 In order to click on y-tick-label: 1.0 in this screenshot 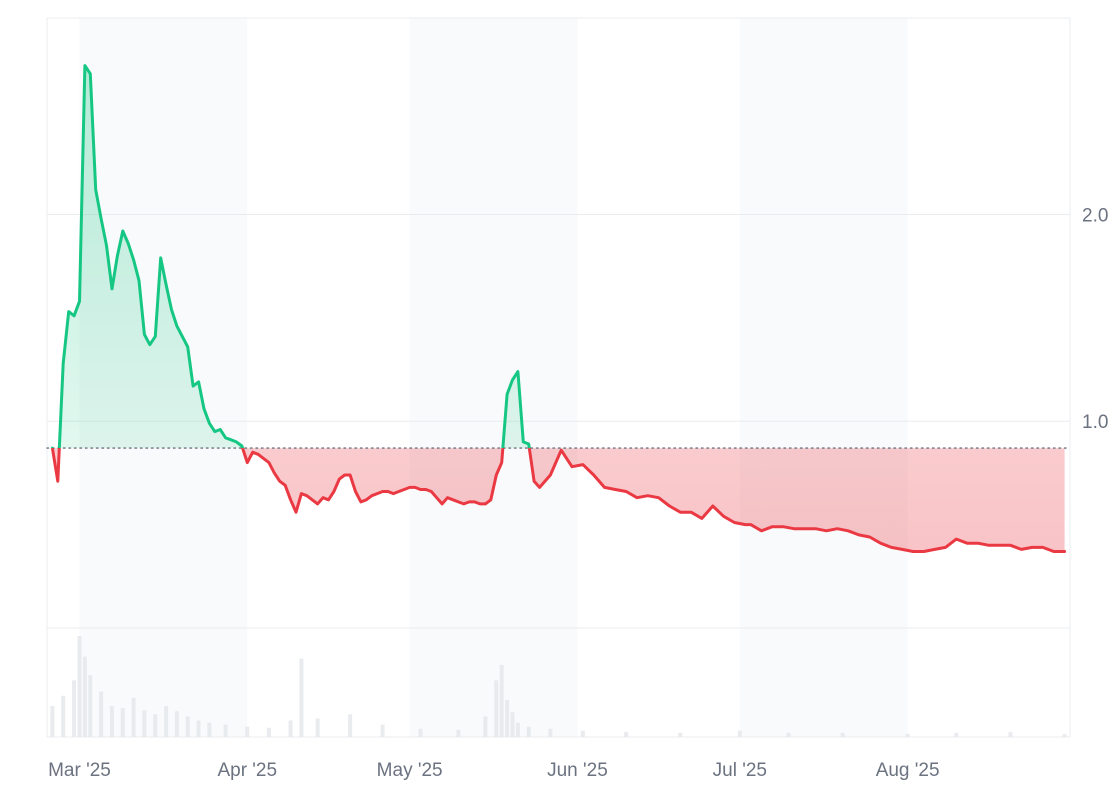, I will do `click(1095, 422)`.